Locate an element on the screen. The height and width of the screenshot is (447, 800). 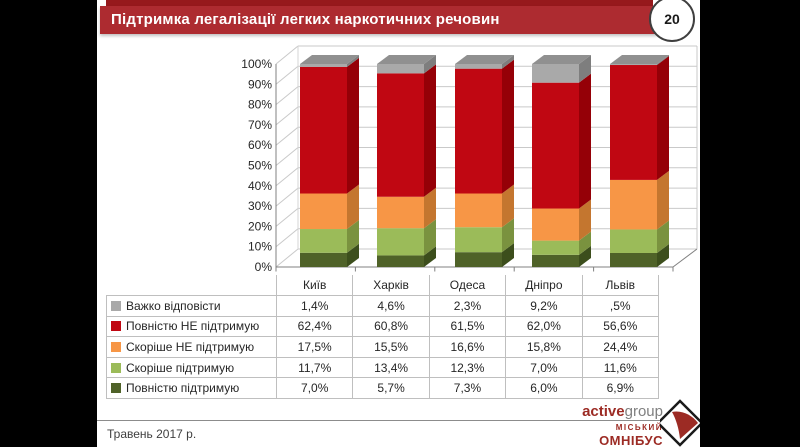
svg-text: 10% is located at coordinates (260, 247).